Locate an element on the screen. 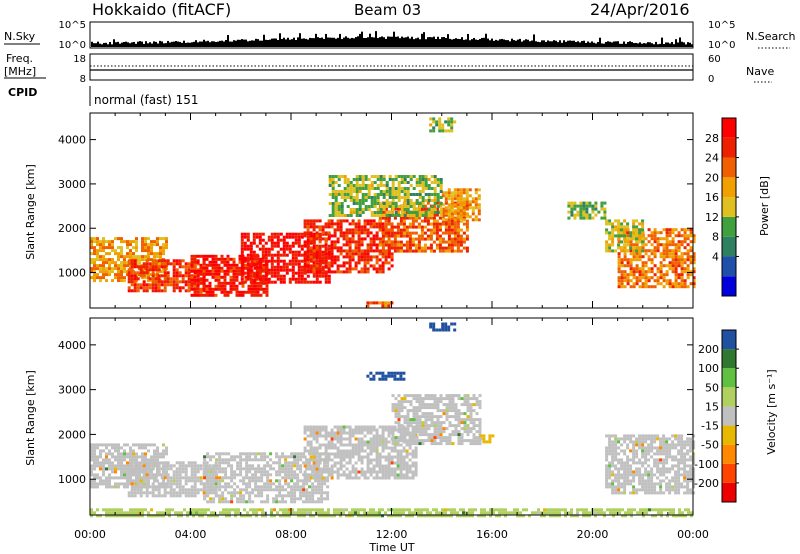 The height and width of the screenshot is (554, 800). heatmap-region is located at coordinates (385, 196).